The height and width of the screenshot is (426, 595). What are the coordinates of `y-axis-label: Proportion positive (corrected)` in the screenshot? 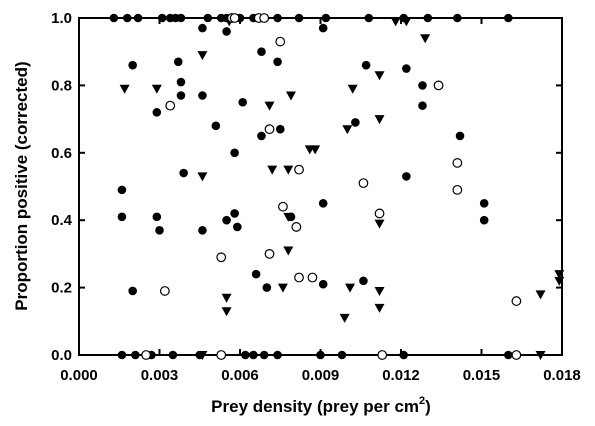 It's located at (21, 185).